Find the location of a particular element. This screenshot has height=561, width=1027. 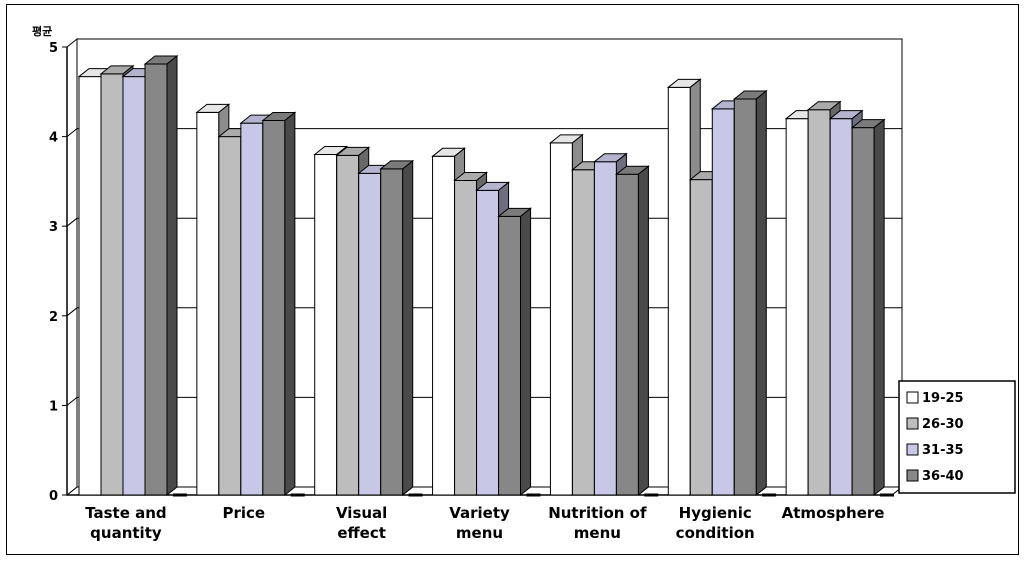

legend-label: 36-40 is located at coordinates (943, 476).